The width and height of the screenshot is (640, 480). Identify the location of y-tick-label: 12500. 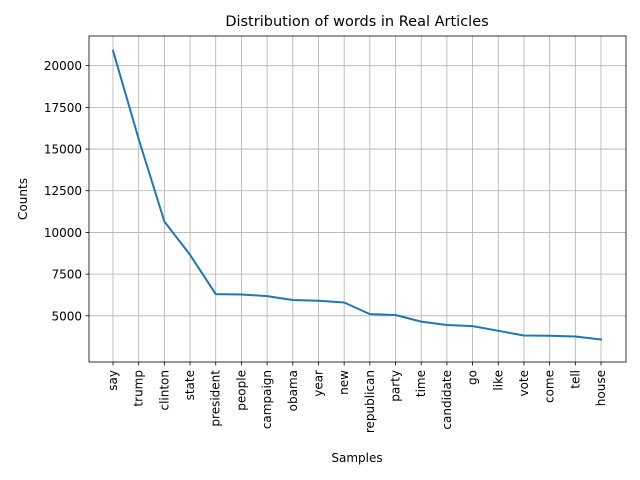
(63, 191).